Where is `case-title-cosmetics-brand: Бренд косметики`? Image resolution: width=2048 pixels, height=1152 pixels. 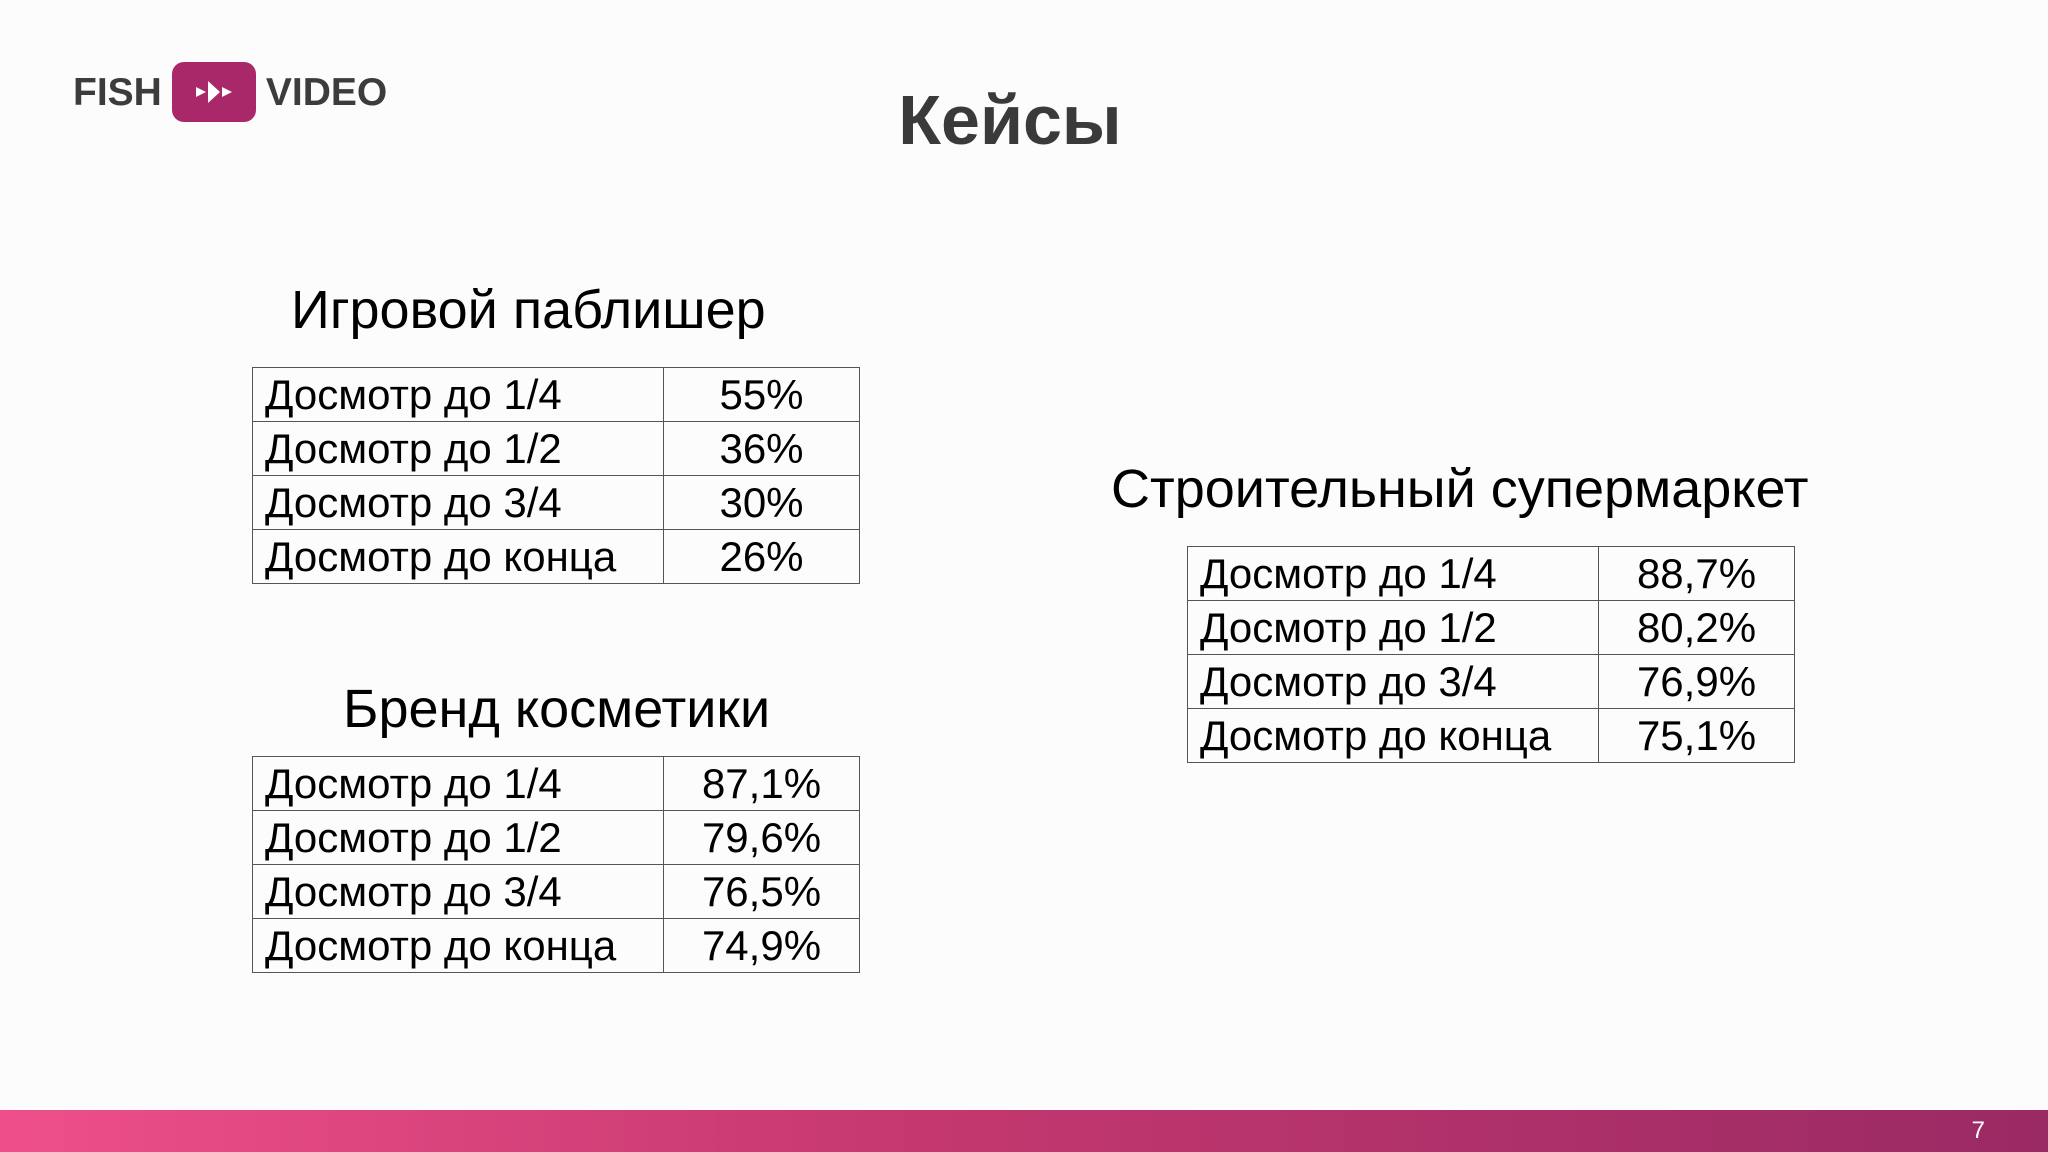
case-title-cosmetics-brand: Бренд косметики is located at coordinates (557, 709).